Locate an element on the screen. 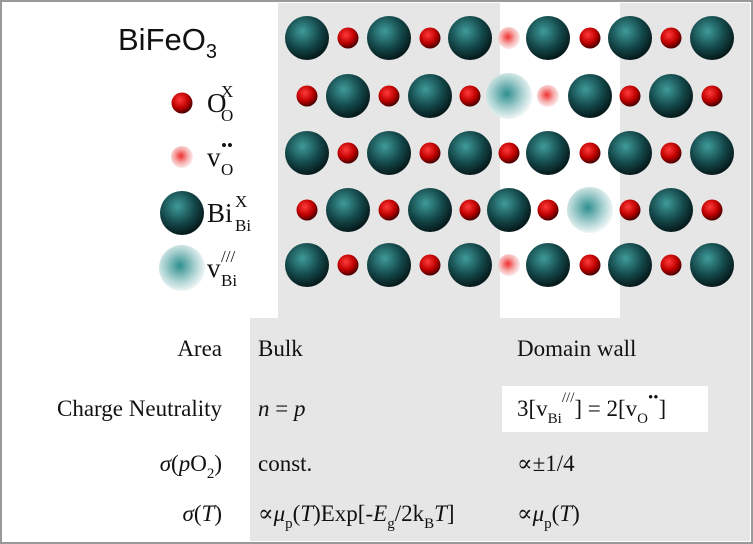 Image resolution: width=753 pixels, height=544 pixels. text: 3[v is located at coordinates (532, 408).